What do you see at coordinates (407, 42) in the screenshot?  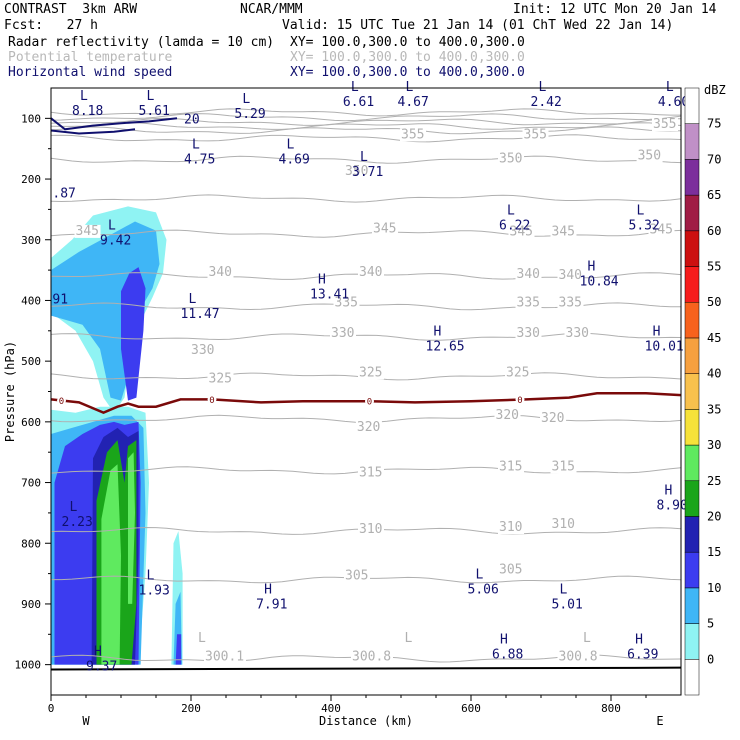 I see `field-reflectivity-xy: XY= 100.0,300.0 to 400.0,300.0` at bounding box center [407, 42].